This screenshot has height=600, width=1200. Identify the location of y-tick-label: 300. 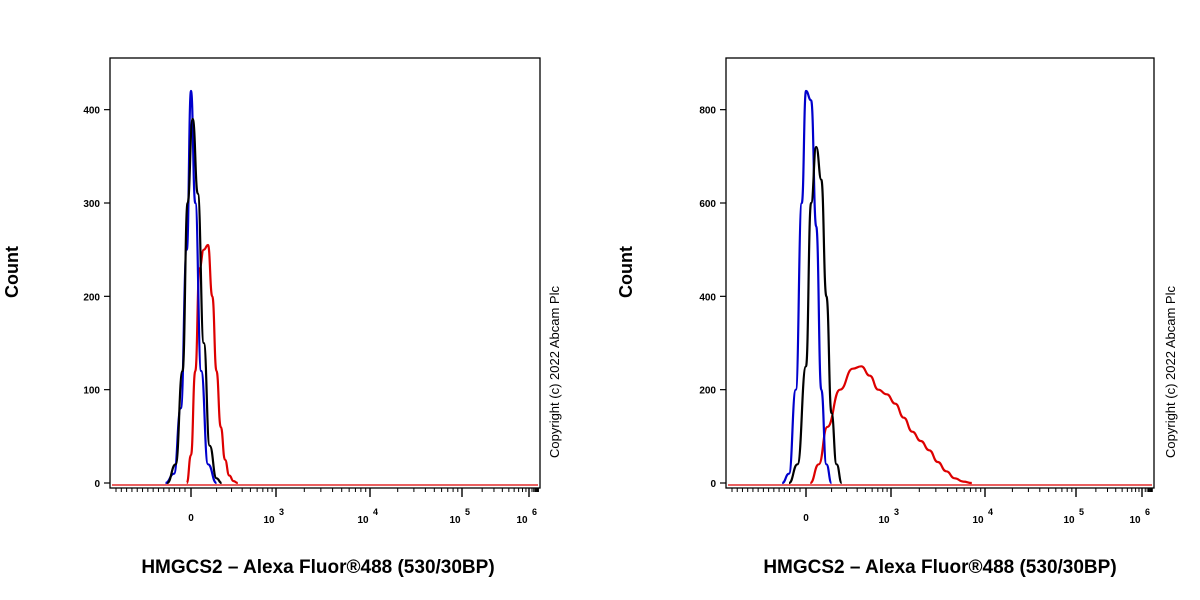
(91, 204).